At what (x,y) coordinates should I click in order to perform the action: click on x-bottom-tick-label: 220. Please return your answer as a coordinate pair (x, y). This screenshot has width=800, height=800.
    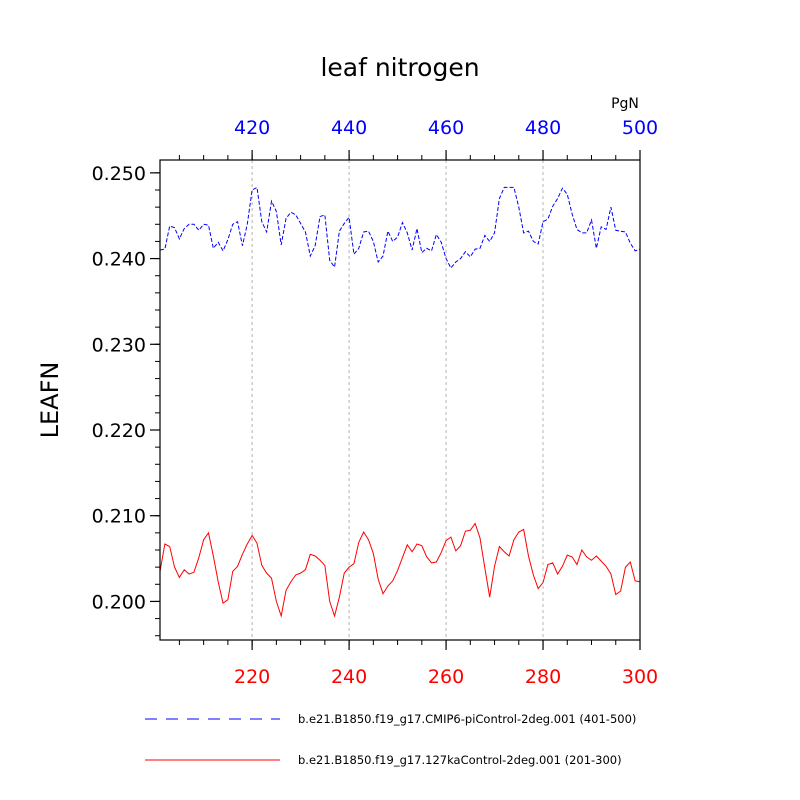
    Looking at the image, I should click on (252, 677).